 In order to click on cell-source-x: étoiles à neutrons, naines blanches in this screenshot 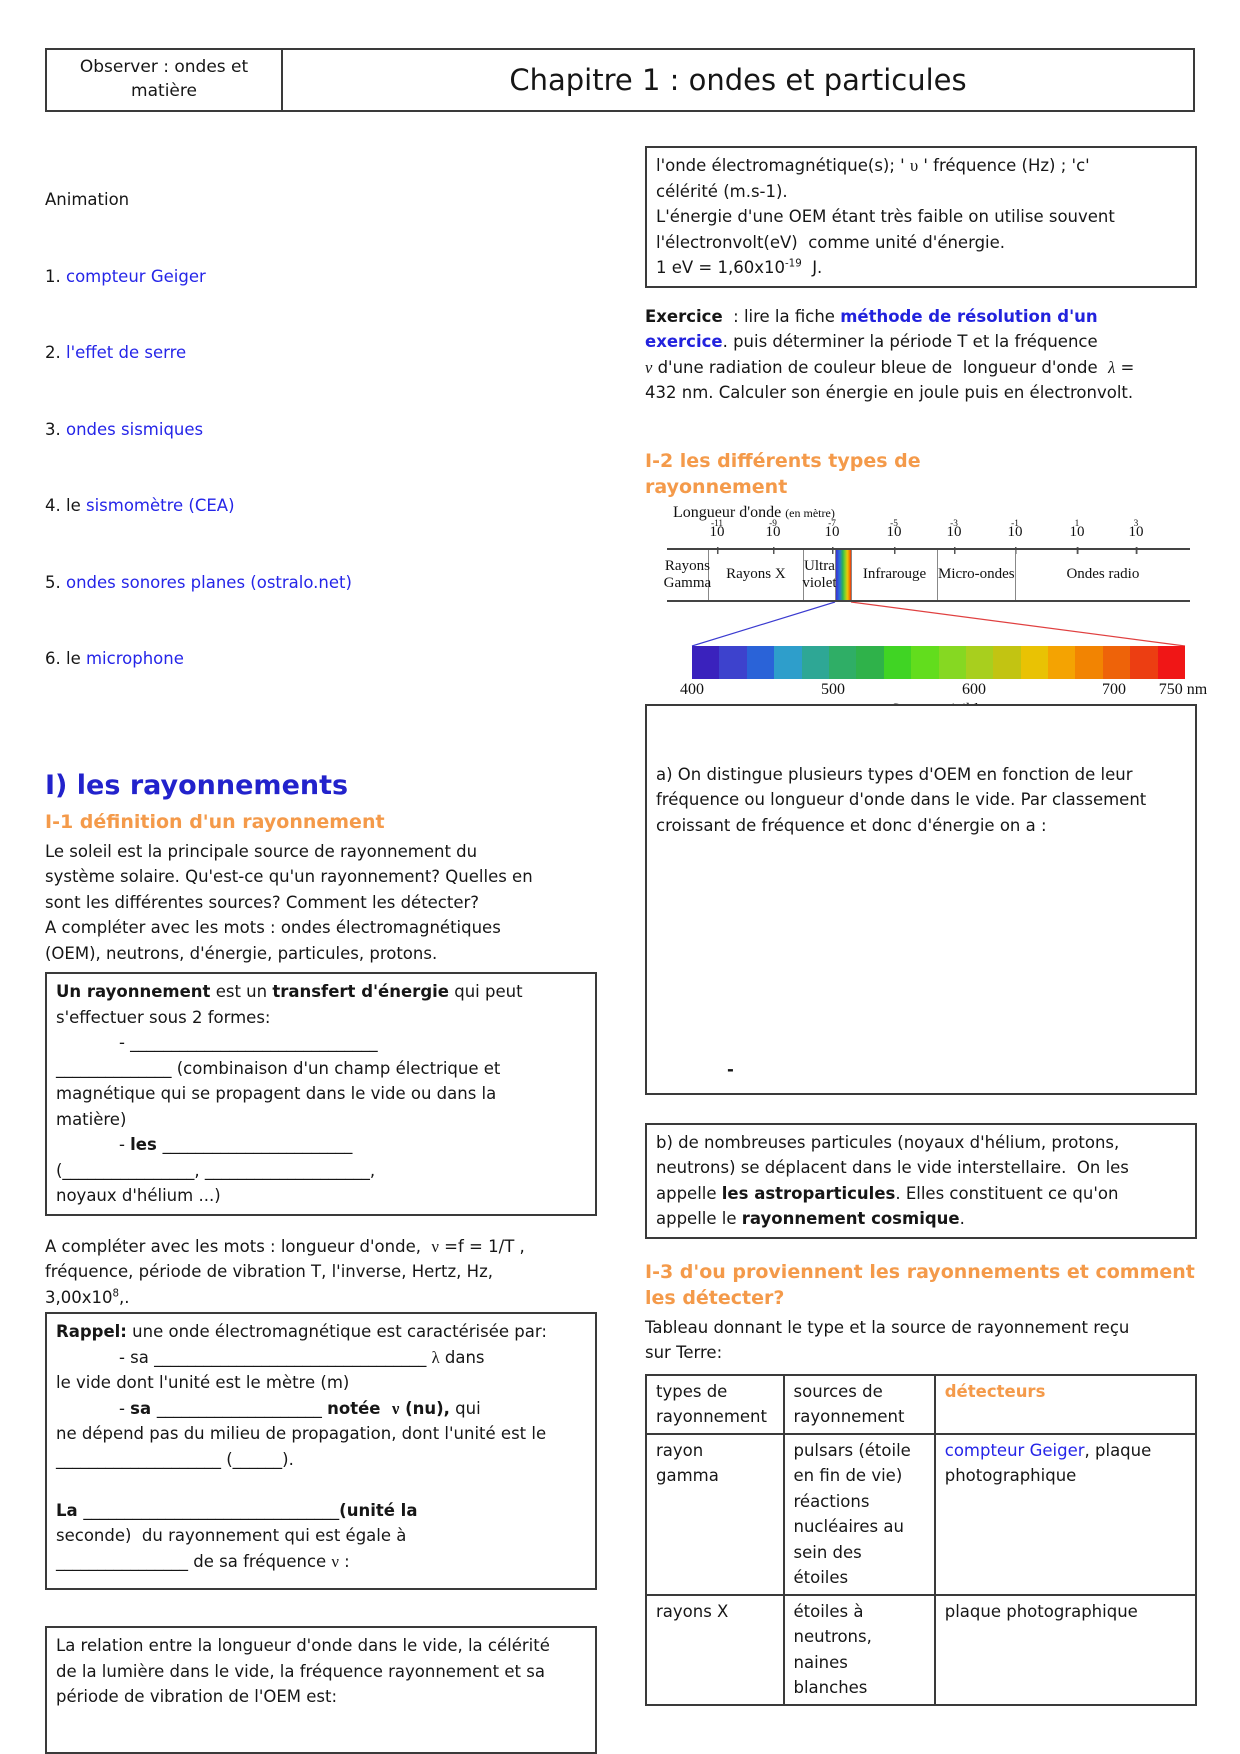, I will do `click(859, 1649)`.